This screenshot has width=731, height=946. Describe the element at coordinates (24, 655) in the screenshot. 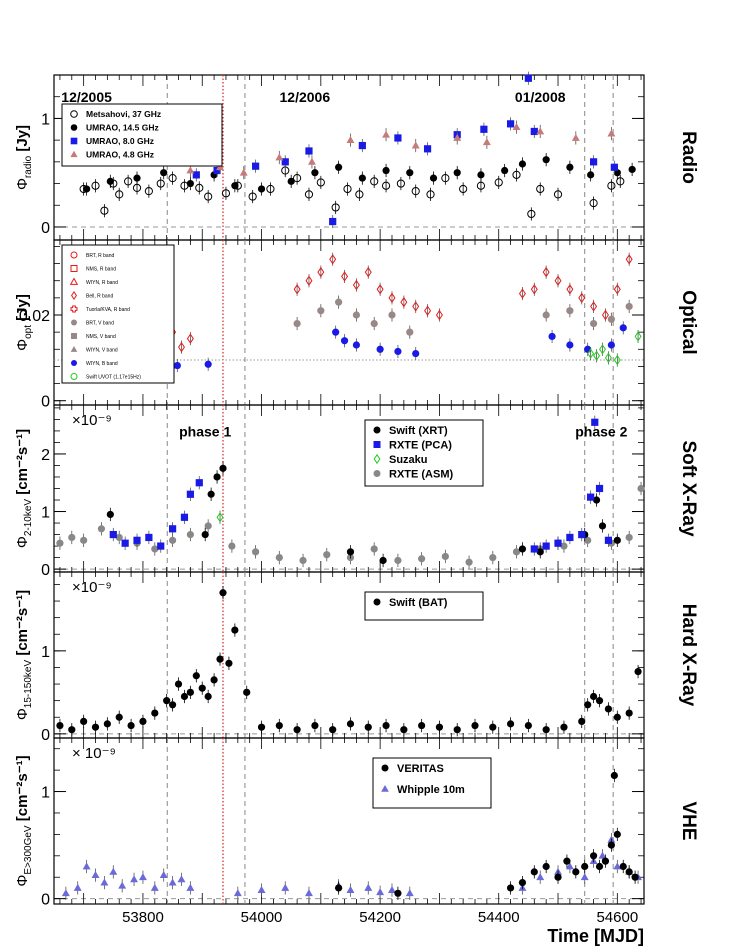

I see `y-axis-label: Φ15-150keV [cm⁻²s⁻¹]` at that location.